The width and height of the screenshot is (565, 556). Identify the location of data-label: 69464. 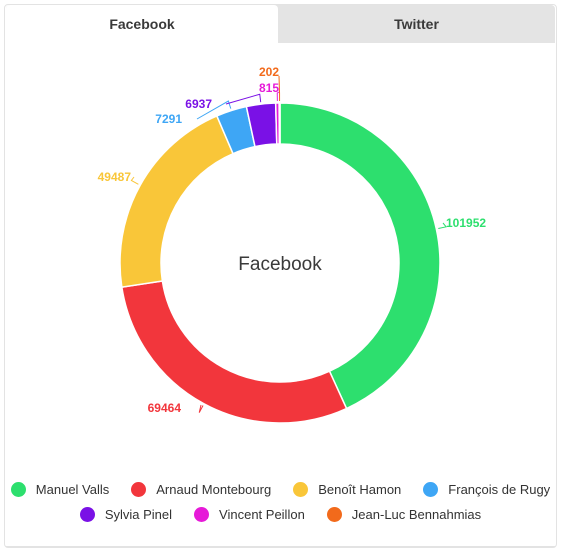
(165, 408).